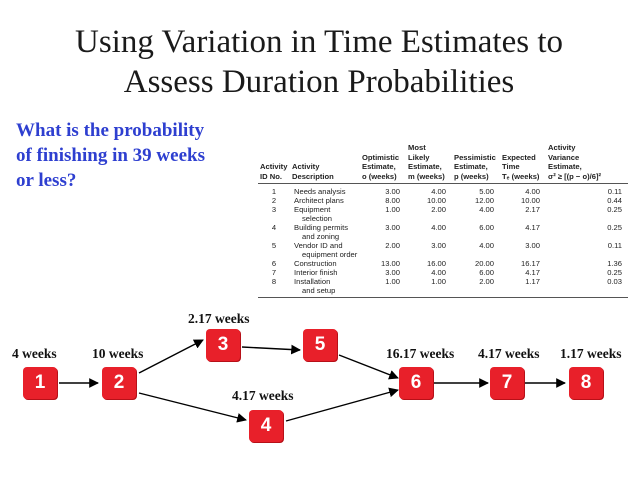 The image size is (638, 478). I want to click on header-optimistic: Optimistic Estimate, o (weeks), so click(383, 163).